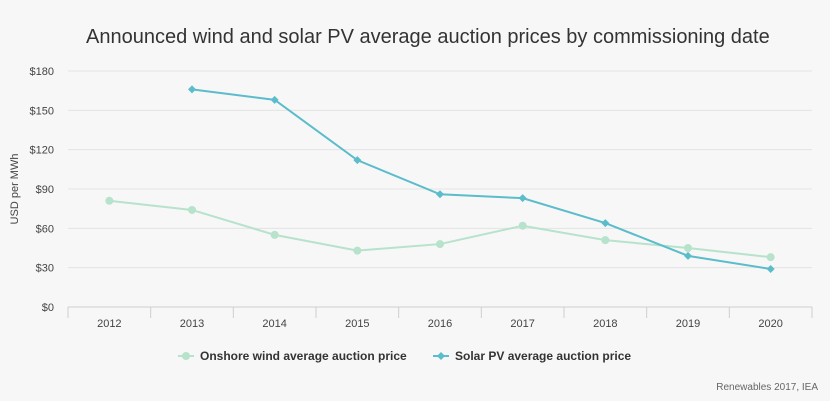 Image resolution: width=830 pixels, height=401 pixels. I want to click on x-tick-label: 2016, so click(440, 324).